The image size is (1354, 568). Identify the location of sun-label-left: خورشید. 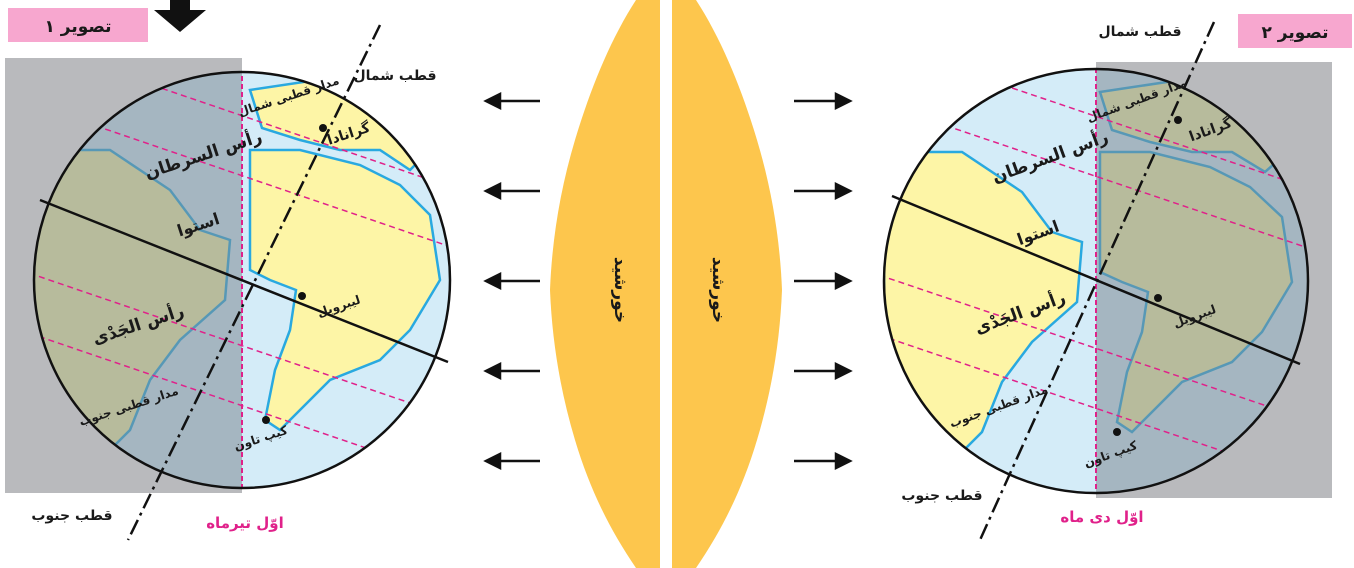
(620, 290).